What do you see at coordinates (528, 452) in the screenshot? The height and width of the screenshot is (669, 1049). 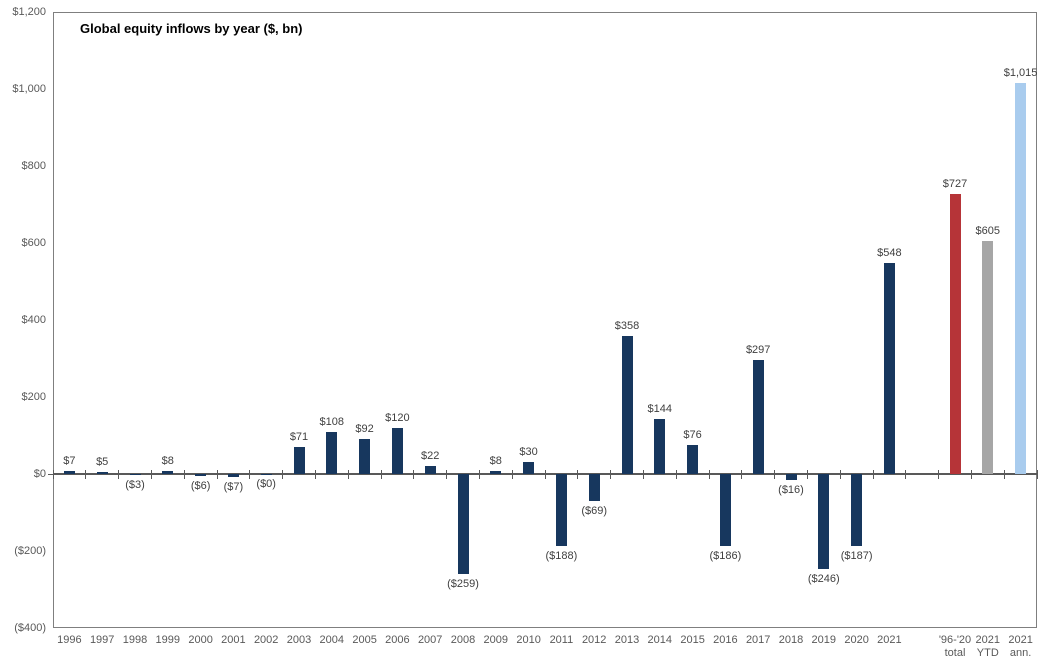 I see `bar-value-label: $30` at bounding box center [528, 452].